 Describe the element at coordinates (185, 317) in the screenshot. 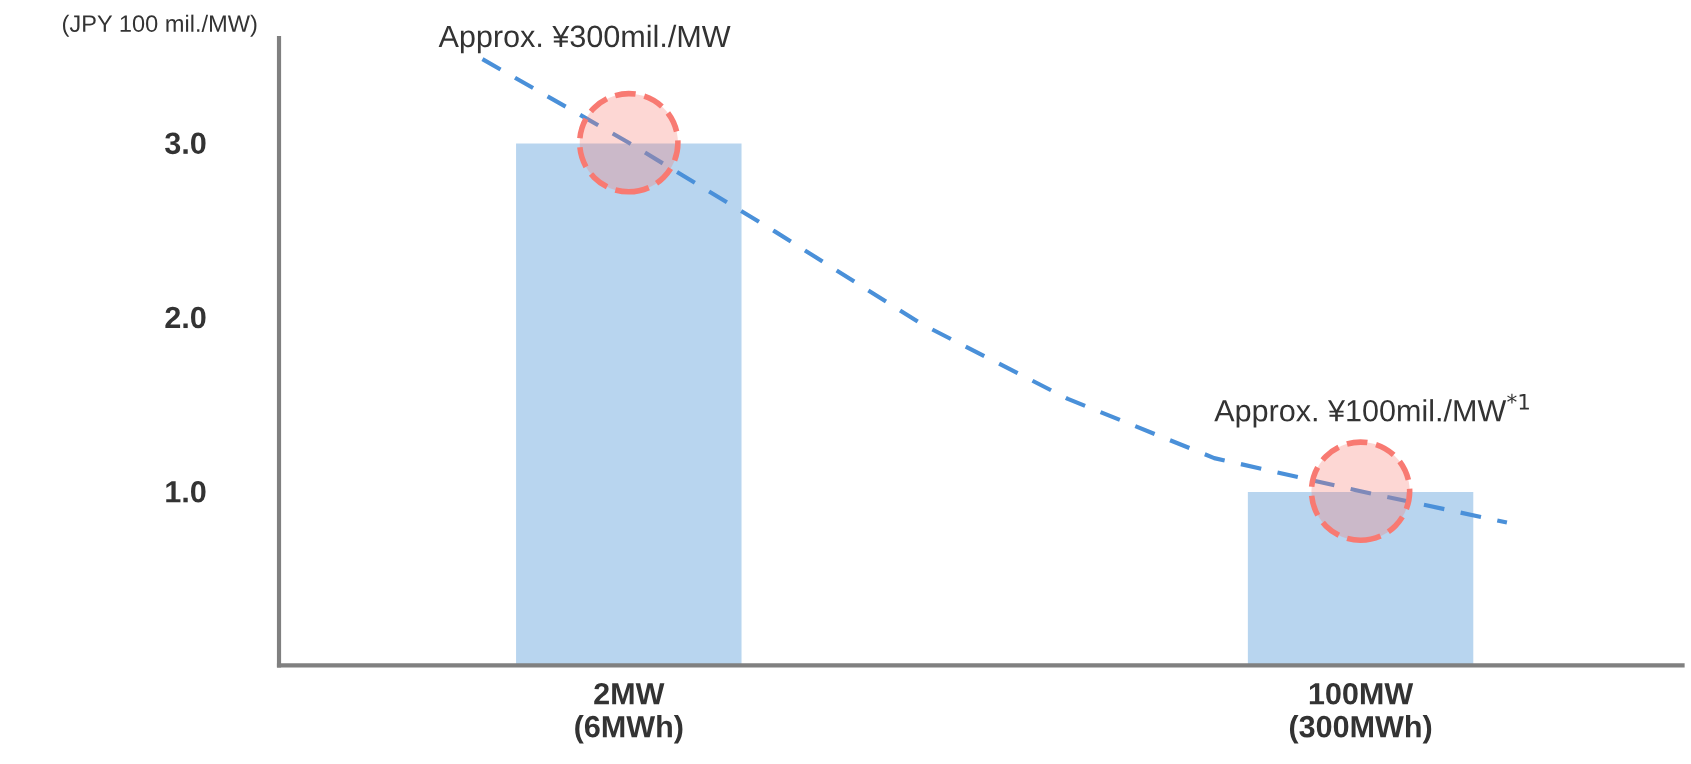

I see `y-tick-label: 2.0` at that location.